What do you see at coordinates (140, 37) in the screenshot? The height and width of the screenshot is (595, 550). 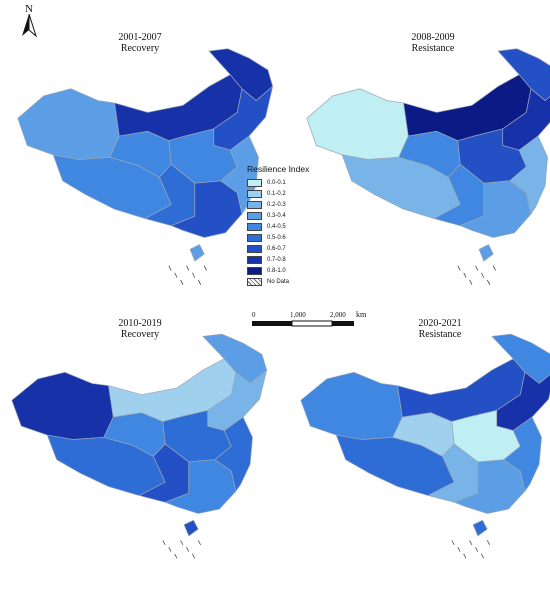 I see `panel-period: 2001-2007` at bounding box center [140, 37].